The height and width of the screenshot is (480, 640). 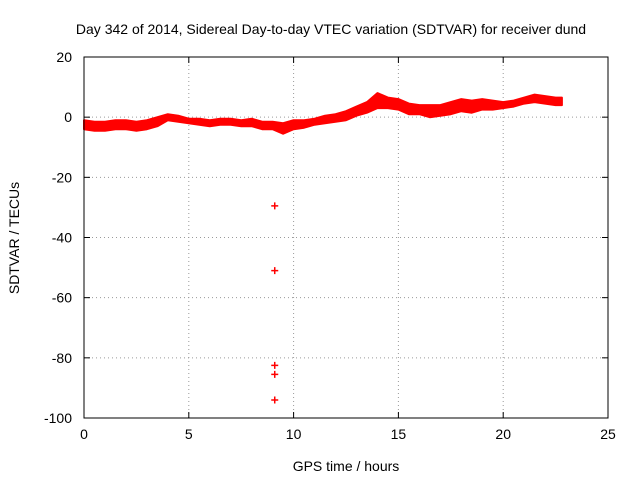 I want to click on y-tick-label: 0, so click(x=68, y=117).